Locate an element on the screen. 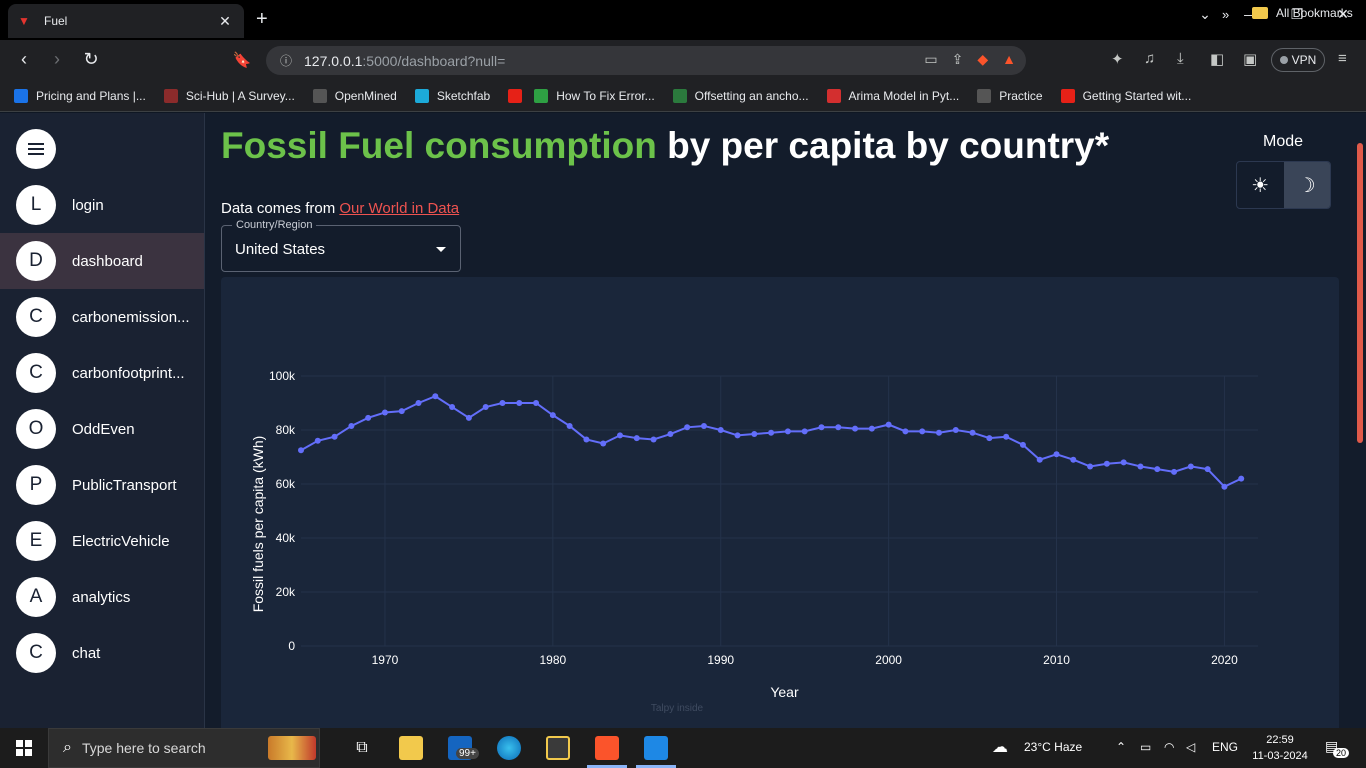 The image size is (1366, 768). clock-date: 11-03-2024 is located at coordinates (1280, 756).